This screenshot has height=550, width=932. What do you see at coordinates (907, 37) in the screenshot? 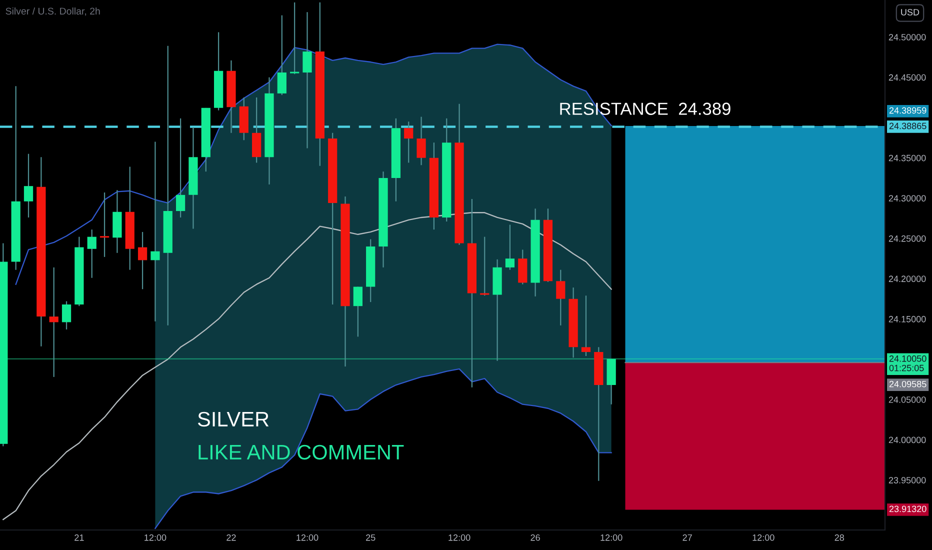
I see `y-tick-label: 24.50000` at bounding box center [907, 37].